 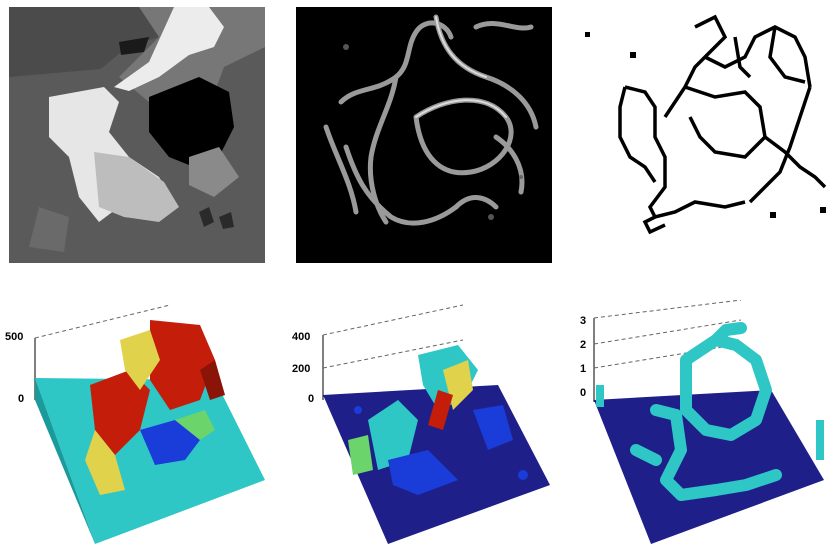 I want to click on z-tick-0: 400, so click(x=301, y=337).